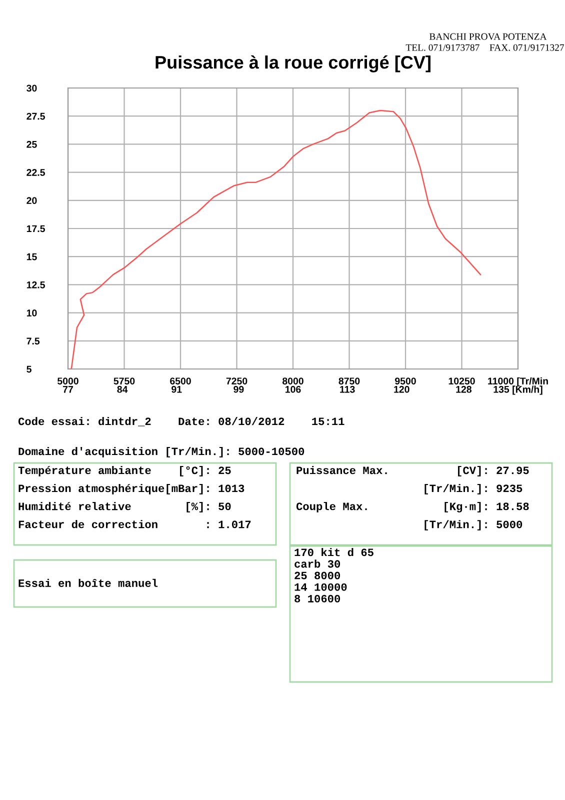 This screenshot has height=800, width=565. Describe the element at coordinates (31, 144) in the screenshot. I see `y-tick-label: 25` at that location.